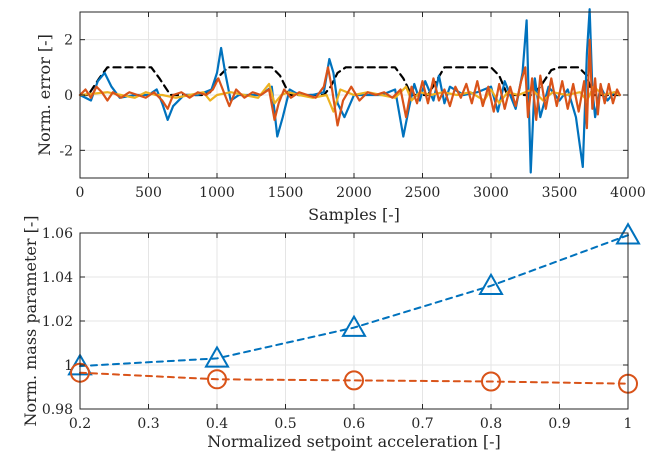 The image size is (646, 455). I want to click on error-plot-x-axis-label: Samples [-], so click(354, 214).